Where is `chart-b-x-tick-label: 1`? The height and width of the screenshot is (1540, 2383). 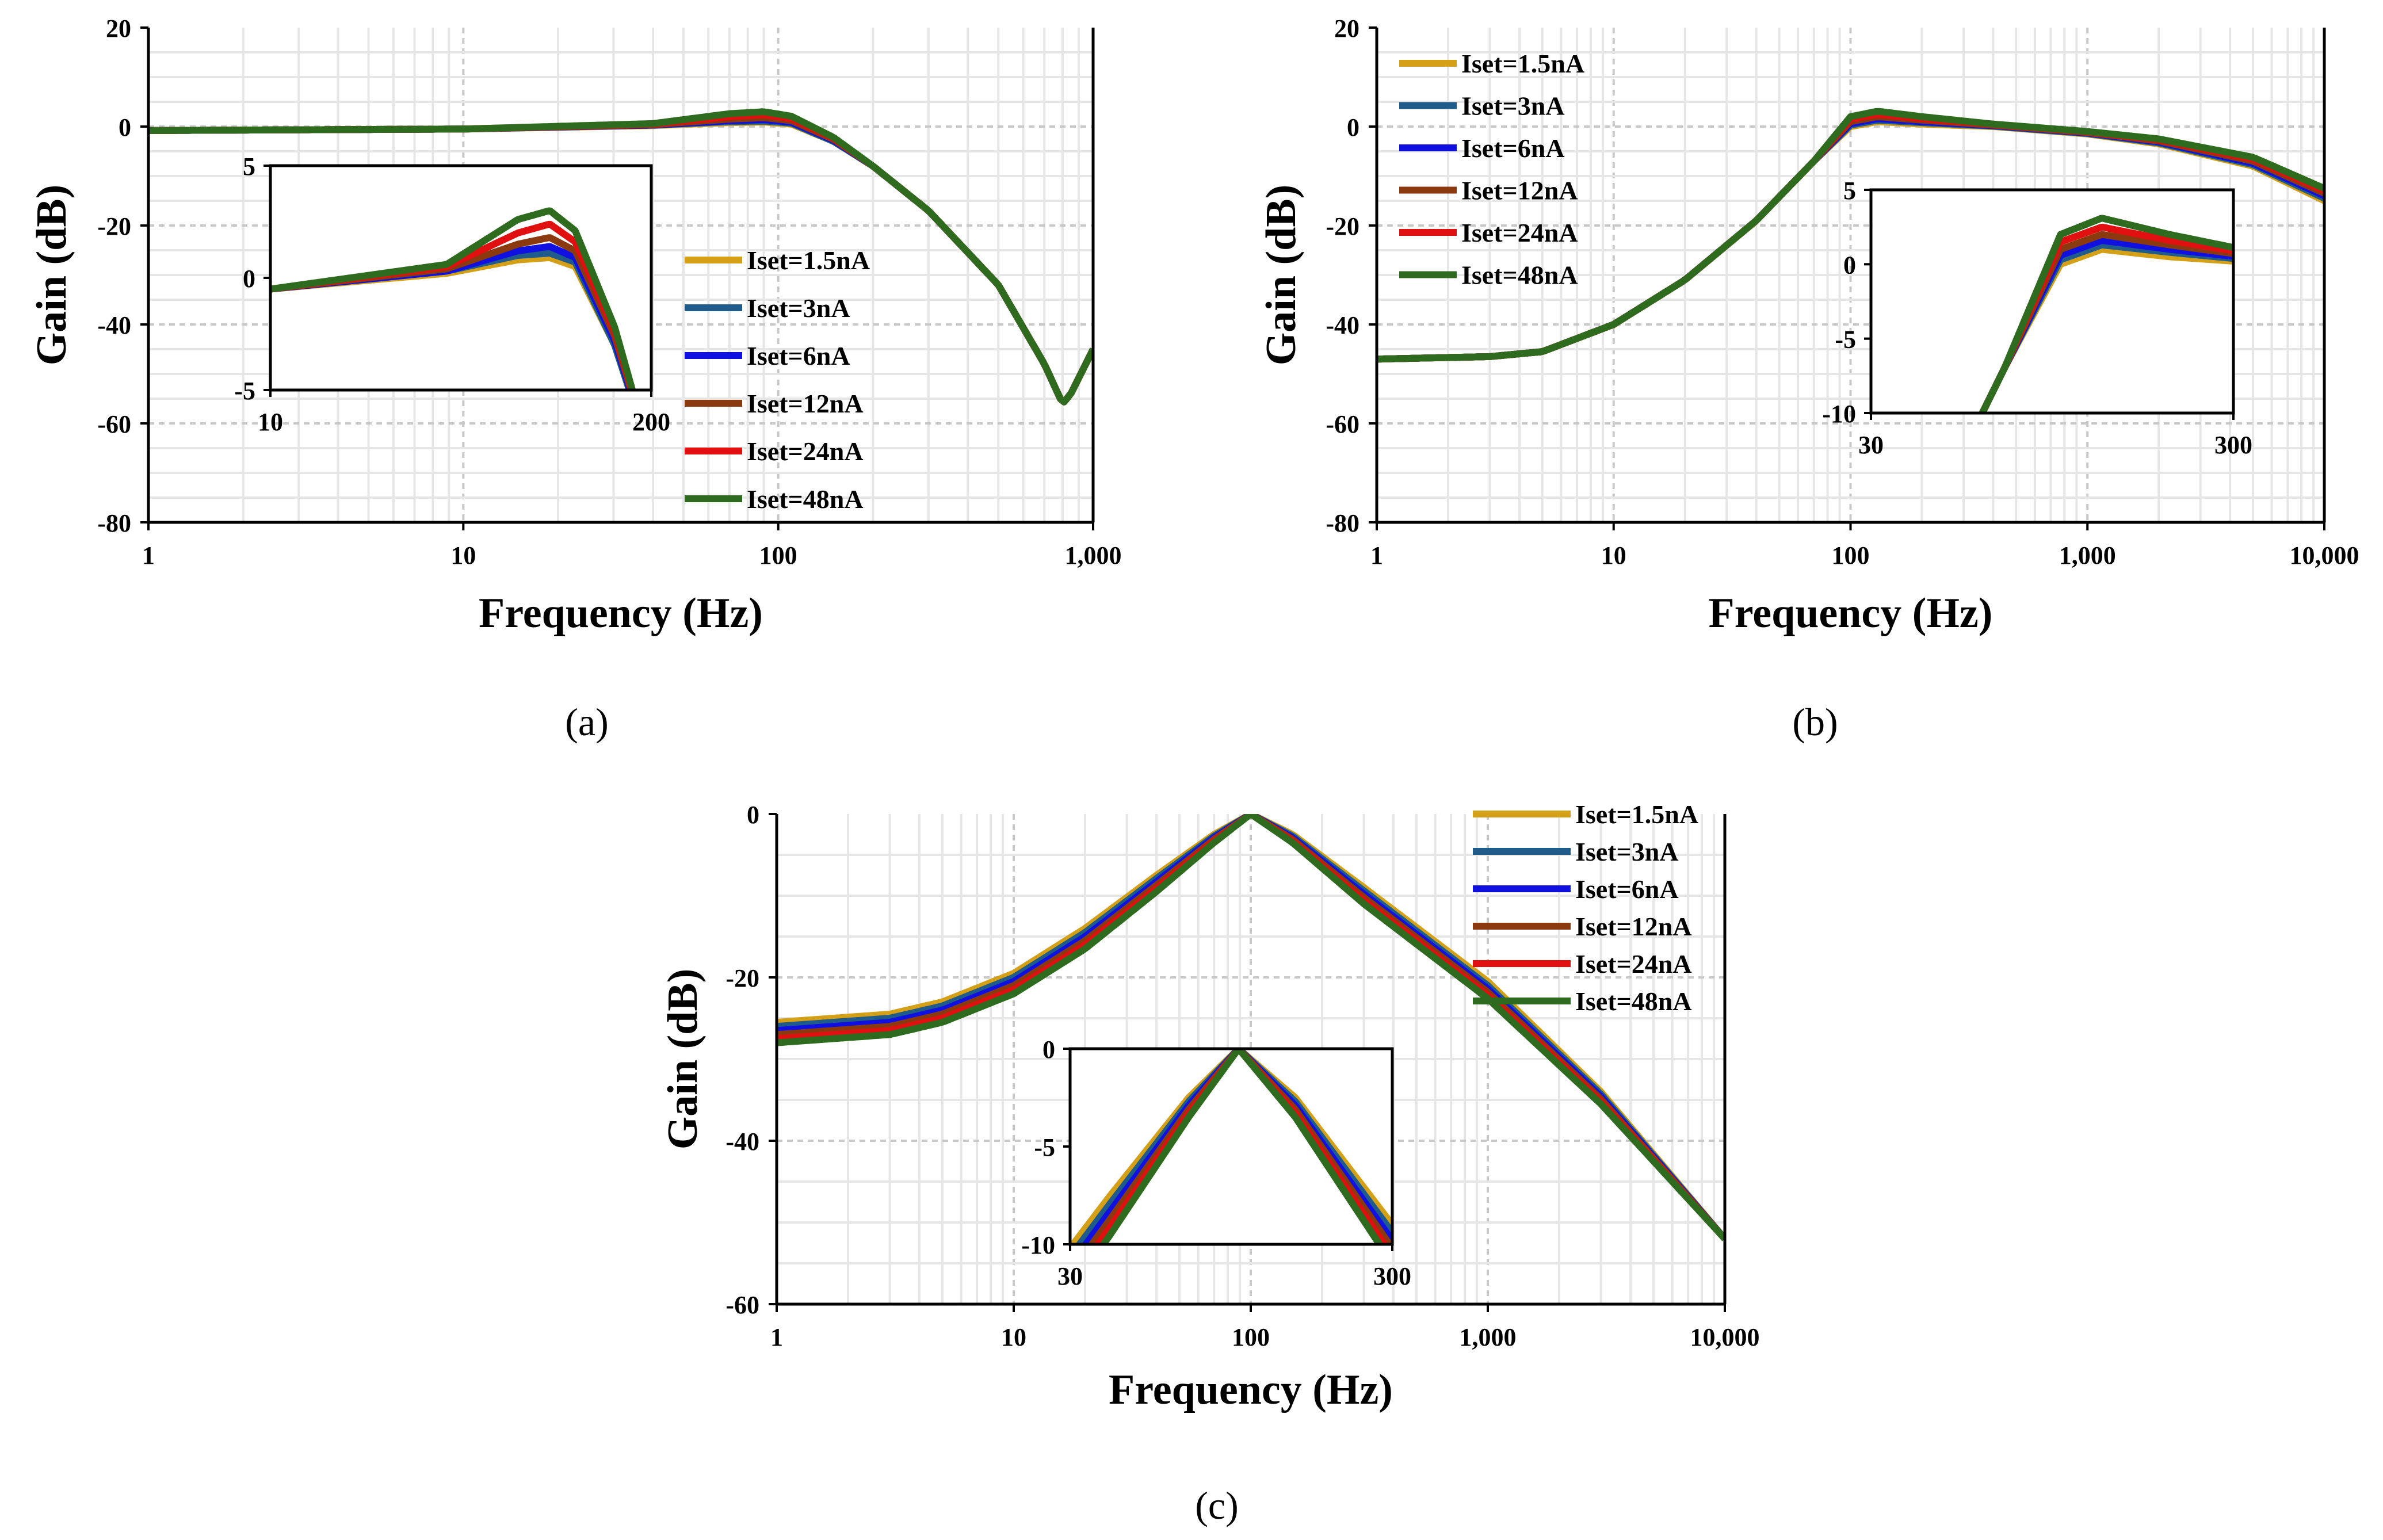 chart-b-x-tick-label: 1 is located at coordinates (1376, 555).